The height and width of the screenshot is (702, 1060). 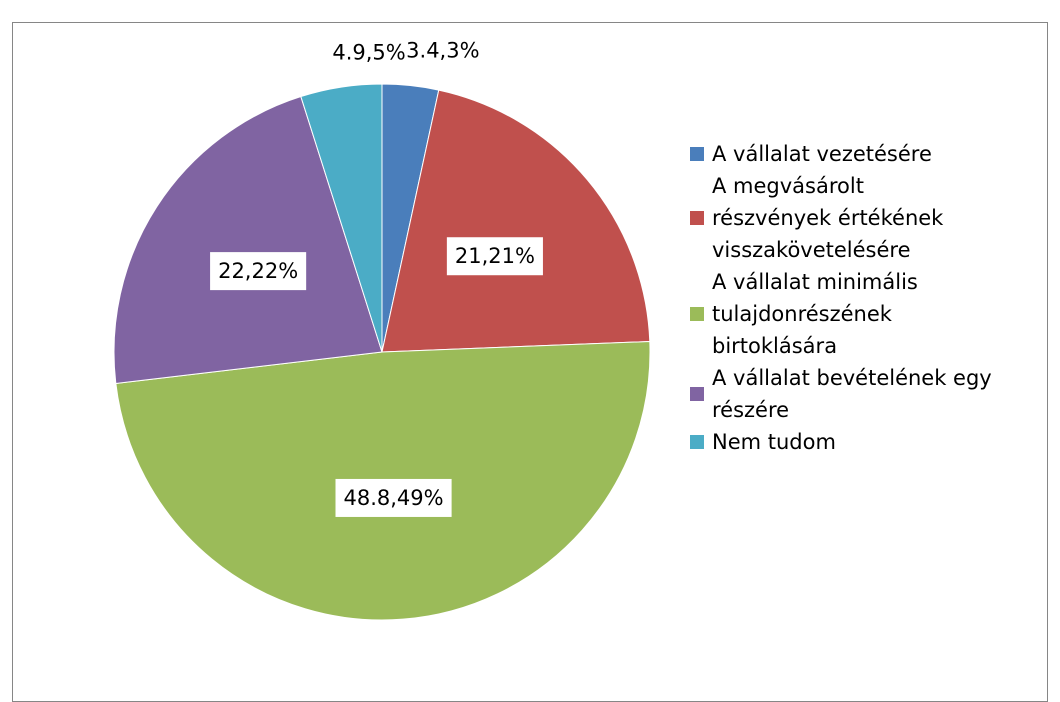 What do you see at coordinates (852, 394) in the screenshot?
I see `legend-label: A vállalat bevételének egy részére` at bounding box center [852, 394].